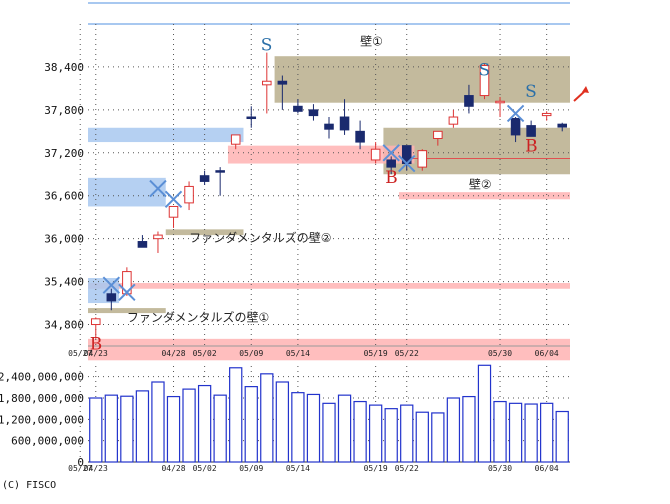  What do you see at coordinates (298, 468) in the screenshot?
I see `volume-date-label: 05/14` at bounding box center [298, 468].